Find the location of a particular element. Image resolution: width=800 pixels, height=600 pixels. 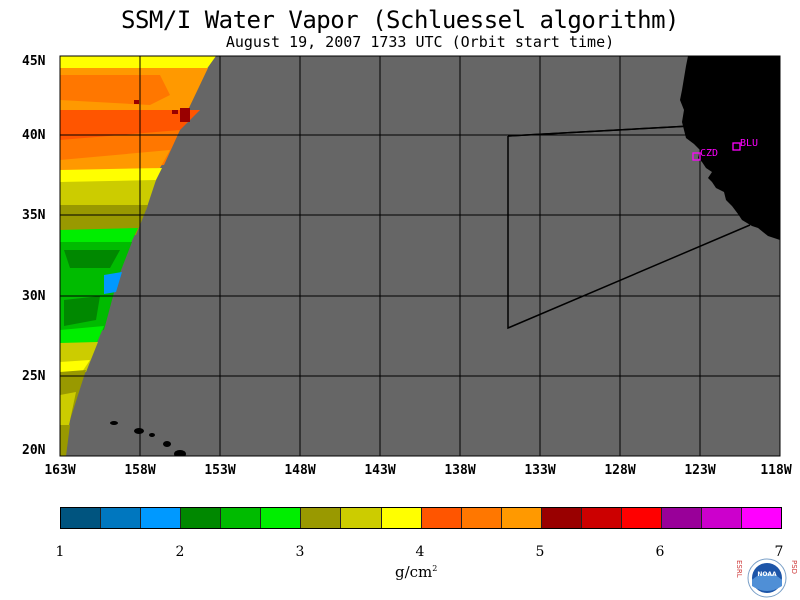

land-baja is located at coordinates (769, 234).